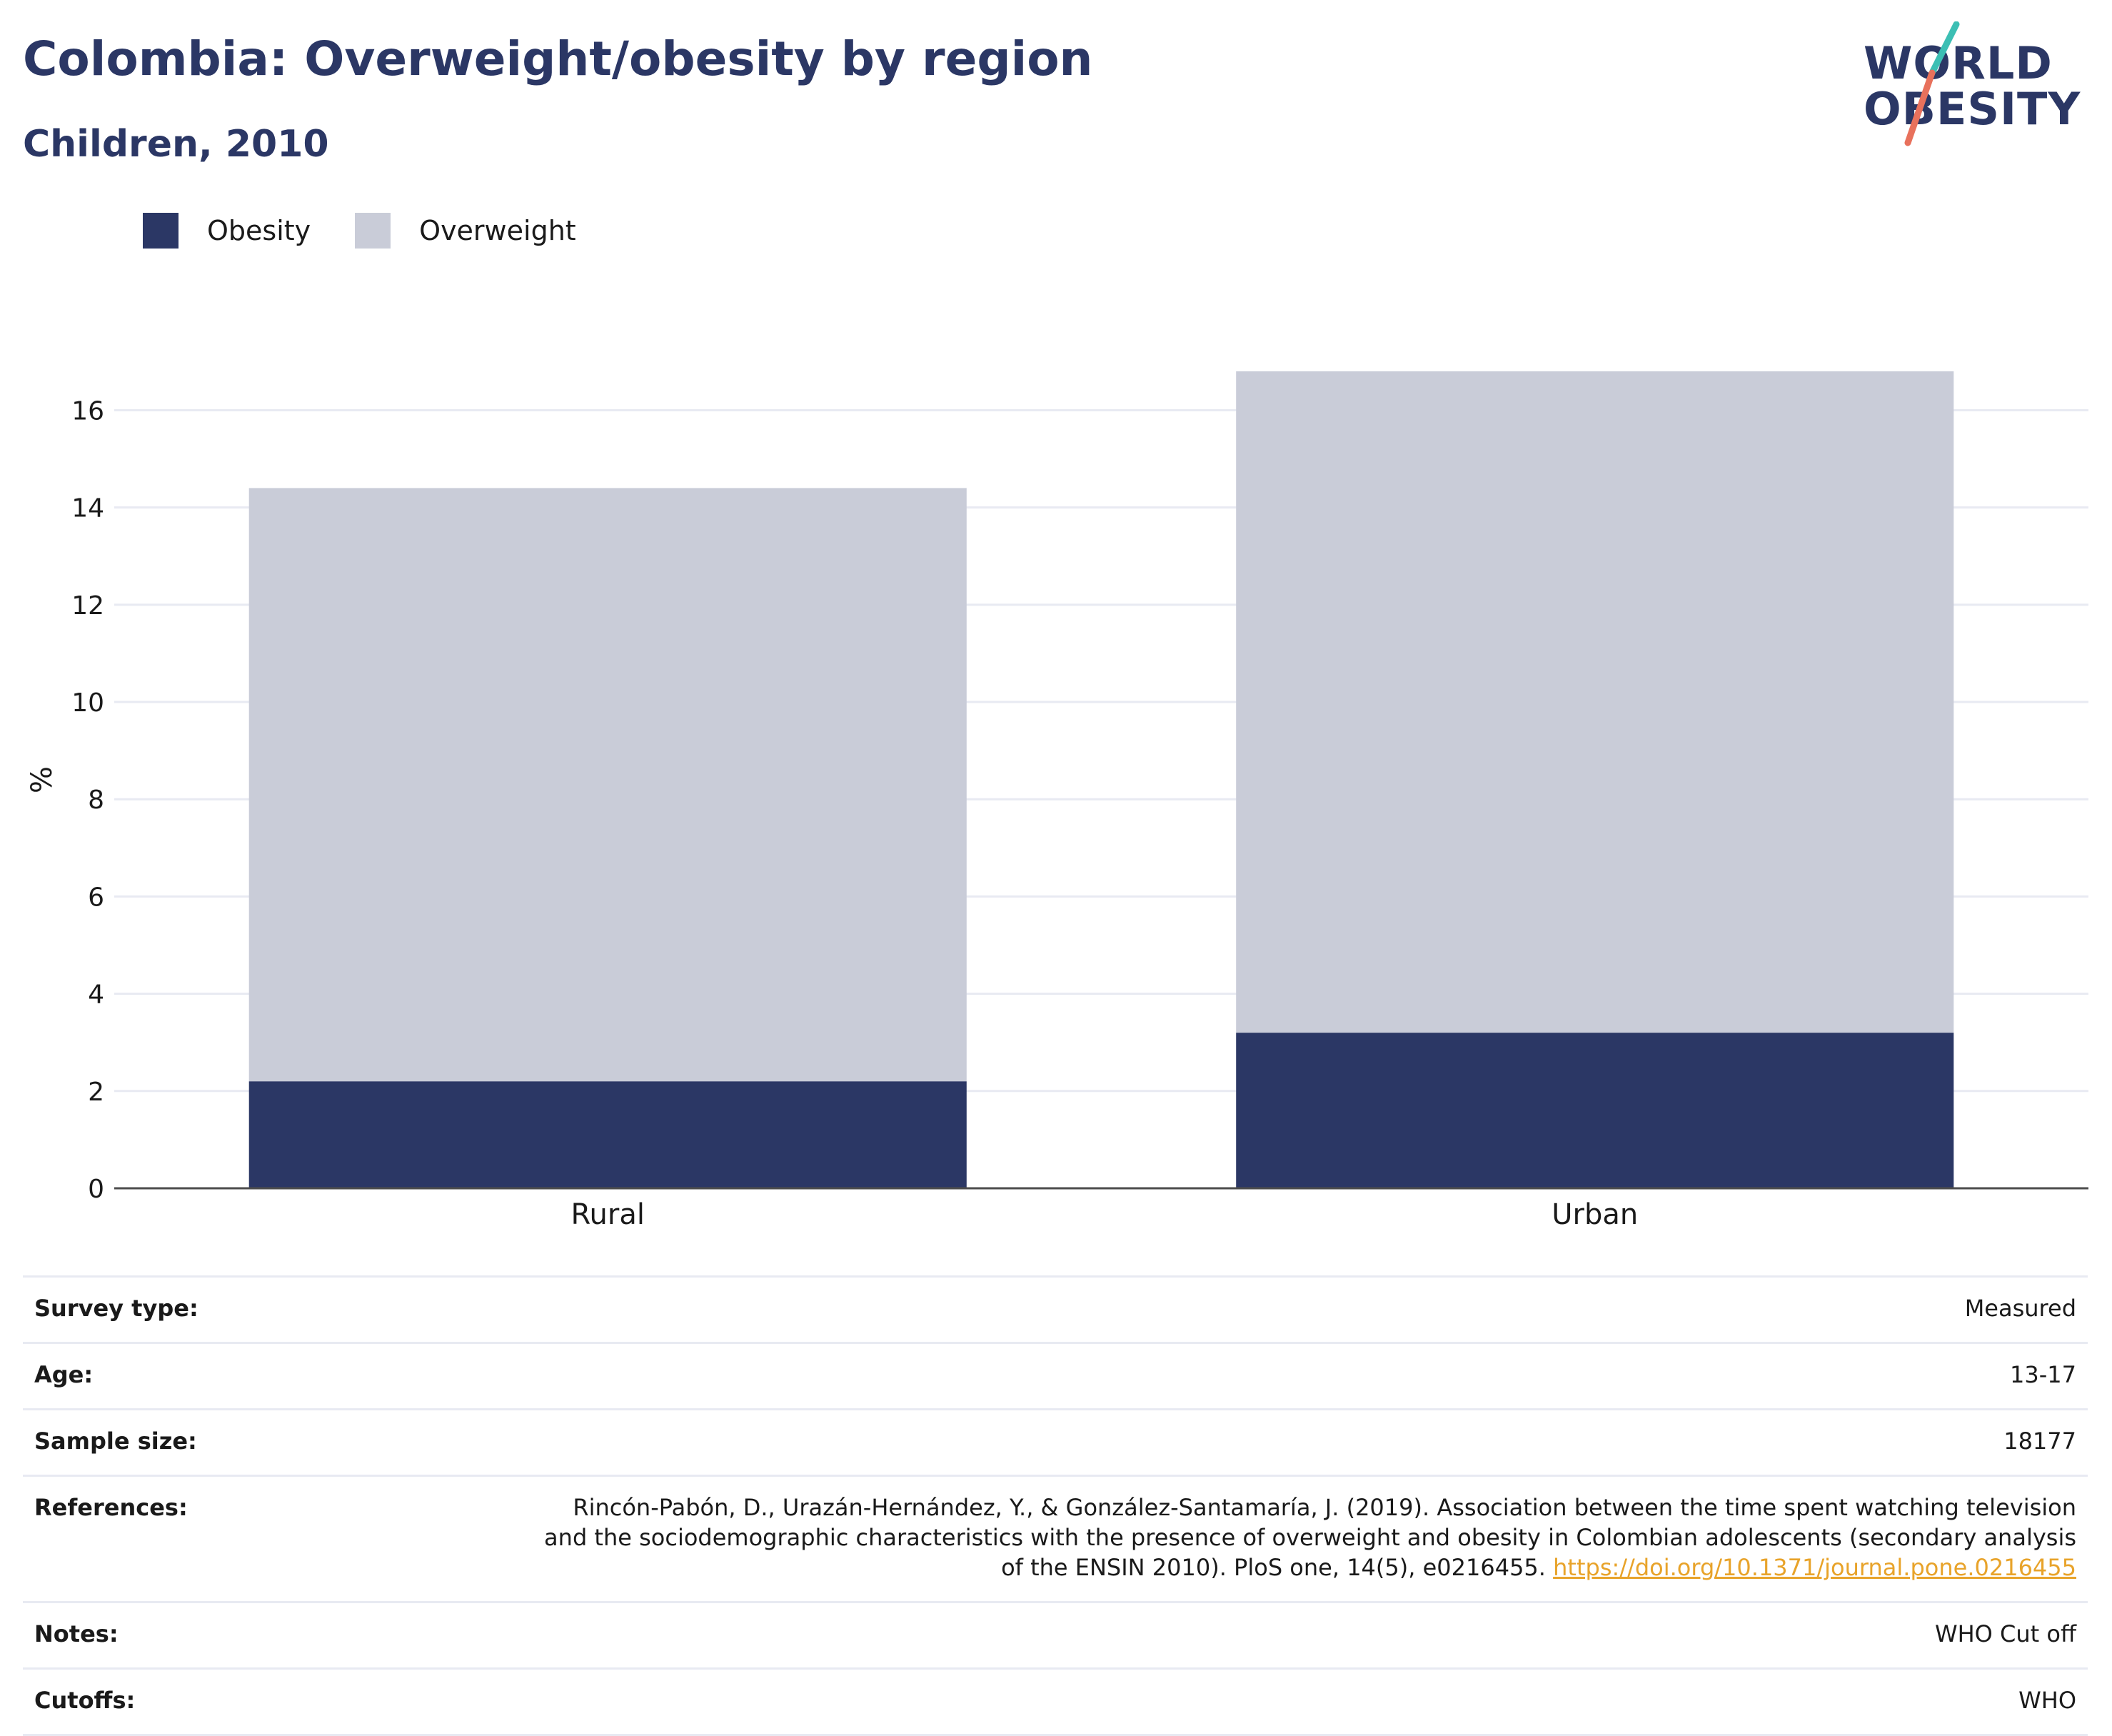  Describe the element at coordinates (607, 785) in the screenshot. I see `bar-overweight-rural` at that location.